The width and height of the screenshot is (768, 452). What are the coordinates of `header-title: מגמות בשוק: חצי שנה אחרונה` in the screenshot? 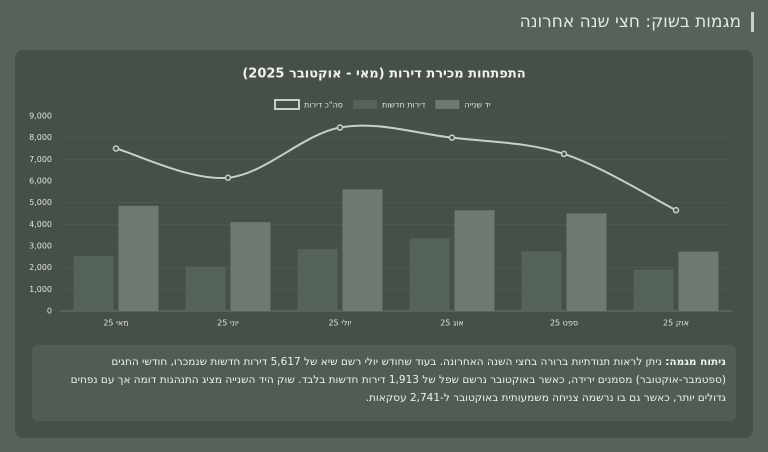 It's located at (637, 22).